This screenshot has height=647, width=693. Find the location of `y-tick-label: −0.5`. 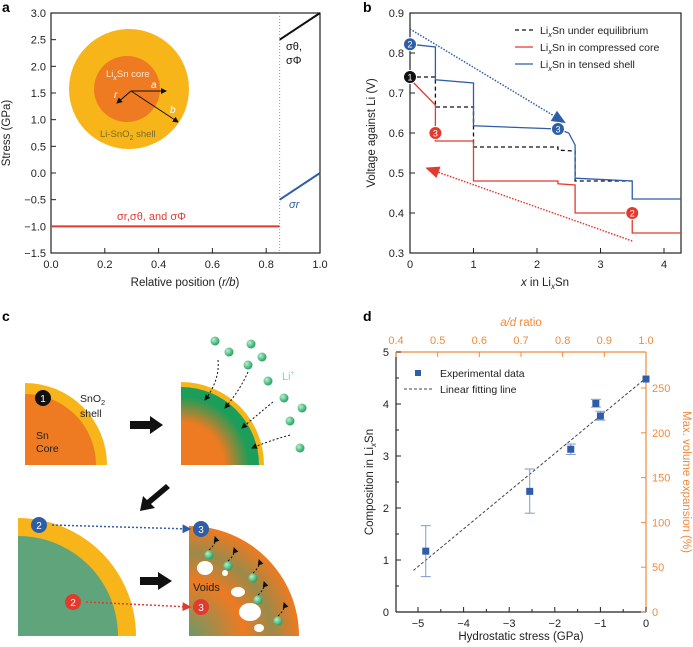

y-tick-label: −0.5 is located at coordinates (35, 201).